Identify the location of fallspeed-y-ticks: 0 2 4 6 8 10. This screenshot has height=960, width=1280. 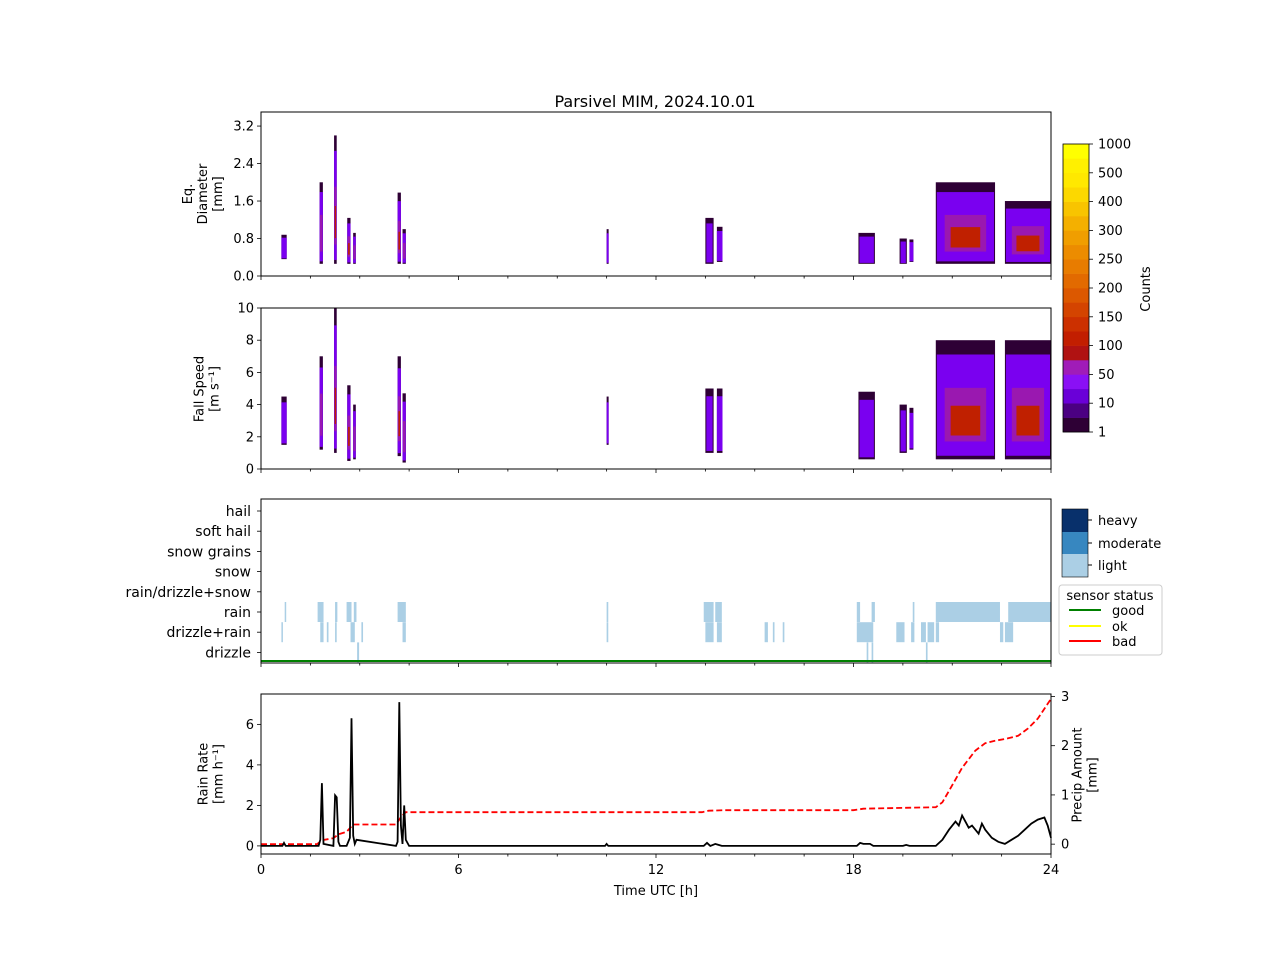
(249, 390).